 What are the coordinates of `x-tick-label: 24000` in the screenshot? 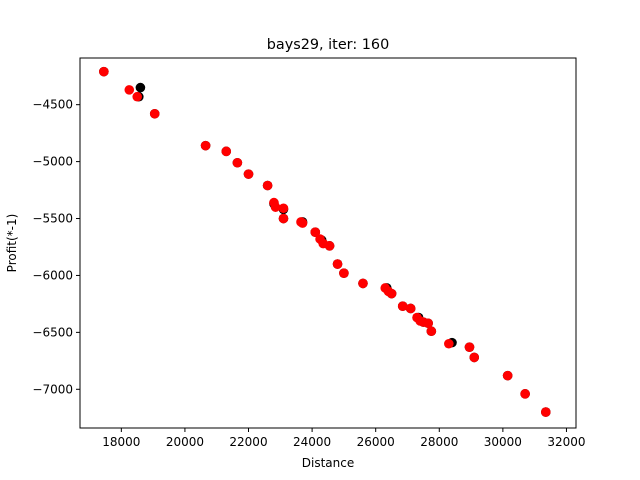 It's located at (312, 442).